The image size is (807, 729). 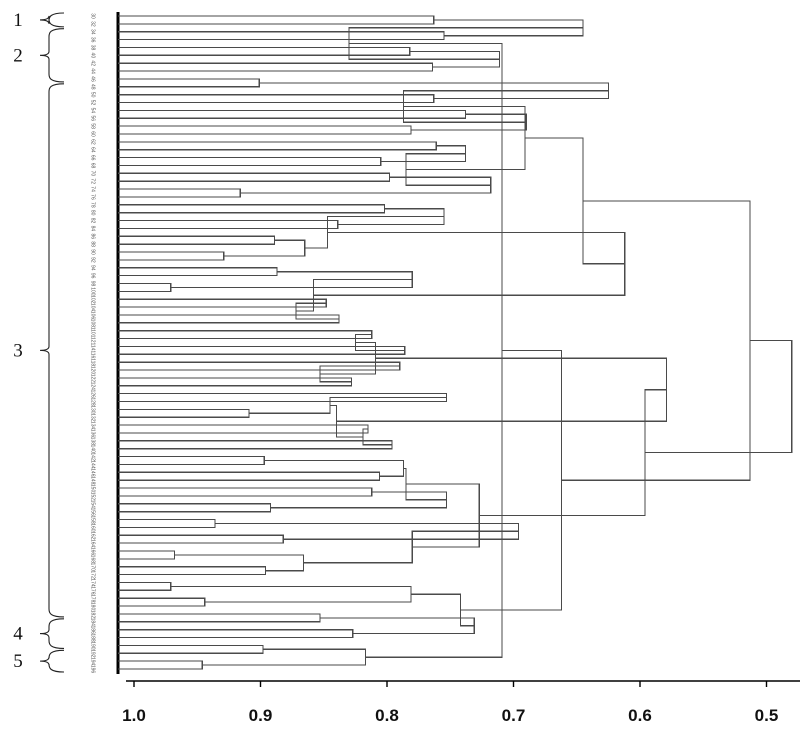 I want to click on leaf-label: 66, so click(x=93, y=158).